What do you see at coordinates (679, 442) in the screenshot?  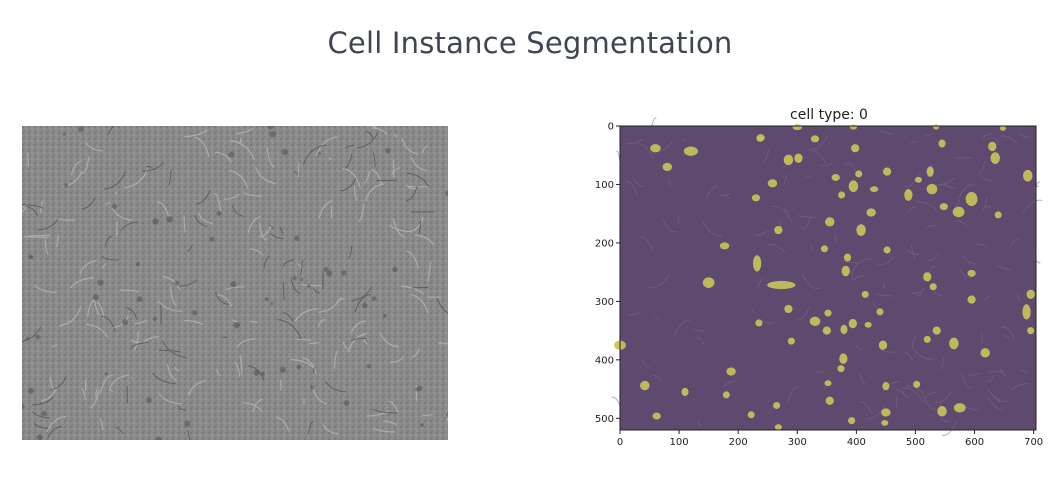 I see `x-tick-label: 100` at bounding box center [679, 442].